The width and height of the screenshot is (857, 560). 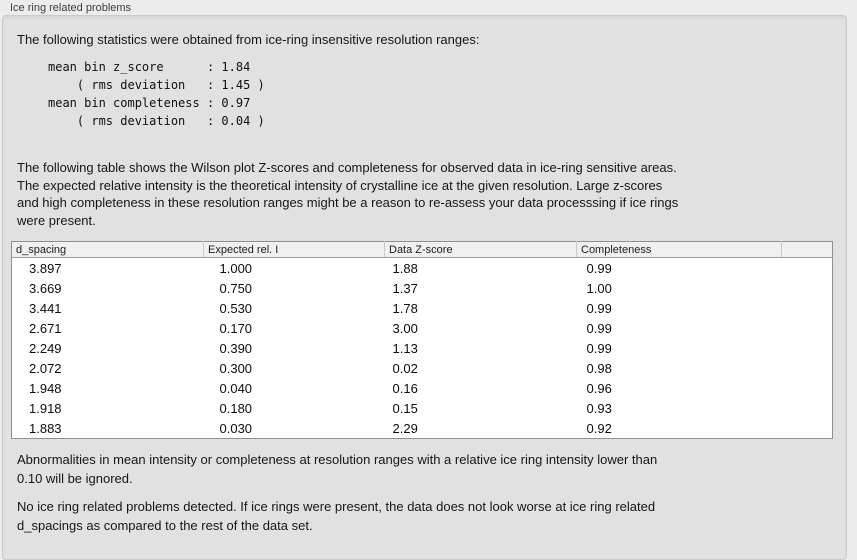 What do you see at coordinates (405, 388) in the screenshot?
I see `cell-data-z-score: 0.16` at bounding box center [405, 388].